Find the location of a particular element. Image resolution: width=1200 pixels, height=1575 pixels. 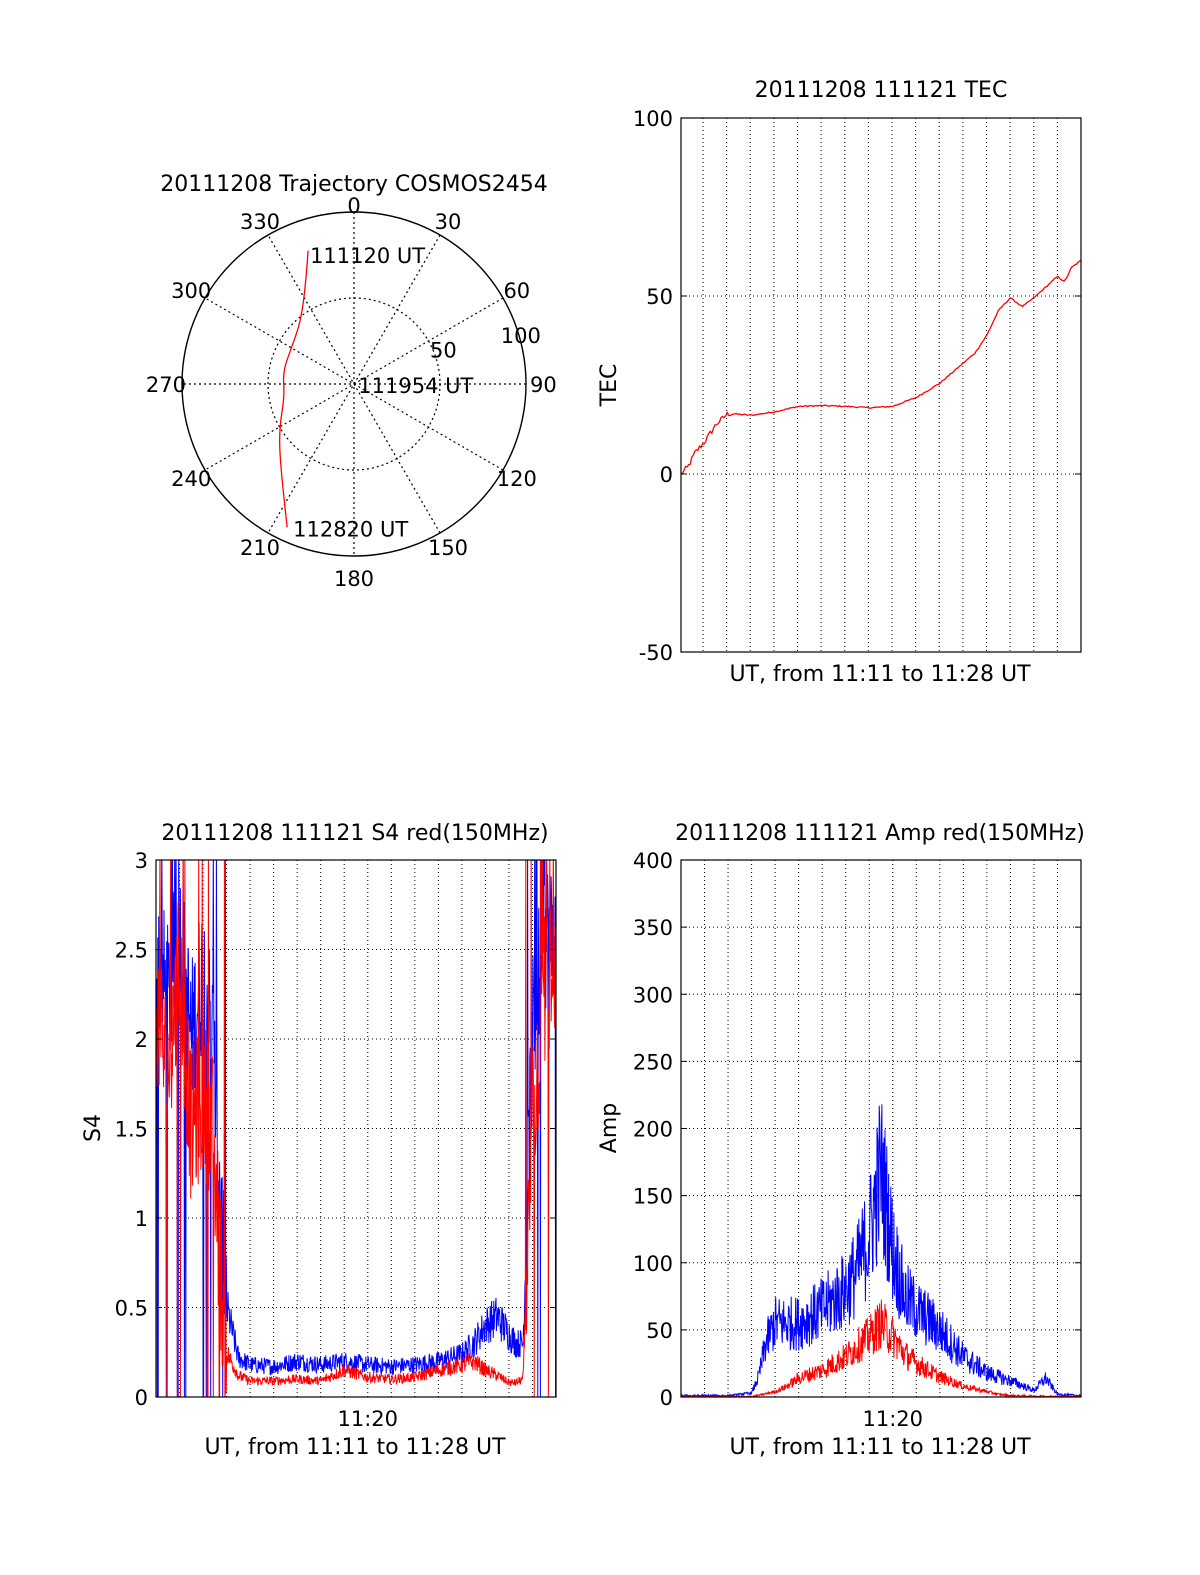

polar-title: 20111208 Trajectory COSMOS2454 is located at coordinates (353, 184).